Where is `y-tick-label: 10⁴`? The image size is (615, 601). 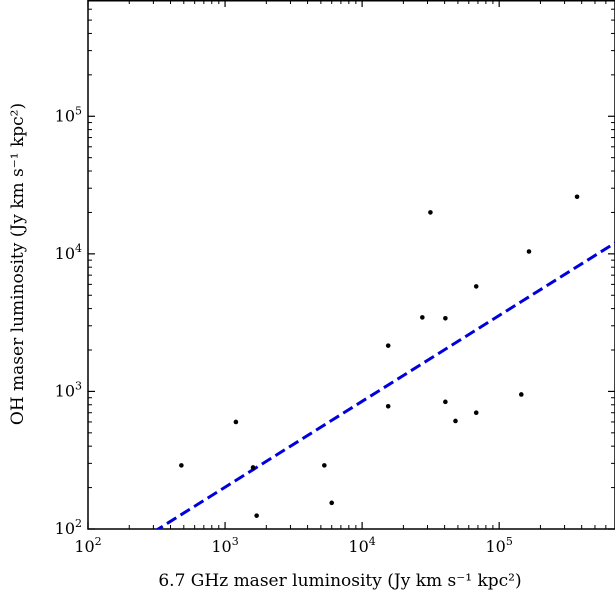
y-tick-label: 10⁴ is located at coordinates (68, 252).